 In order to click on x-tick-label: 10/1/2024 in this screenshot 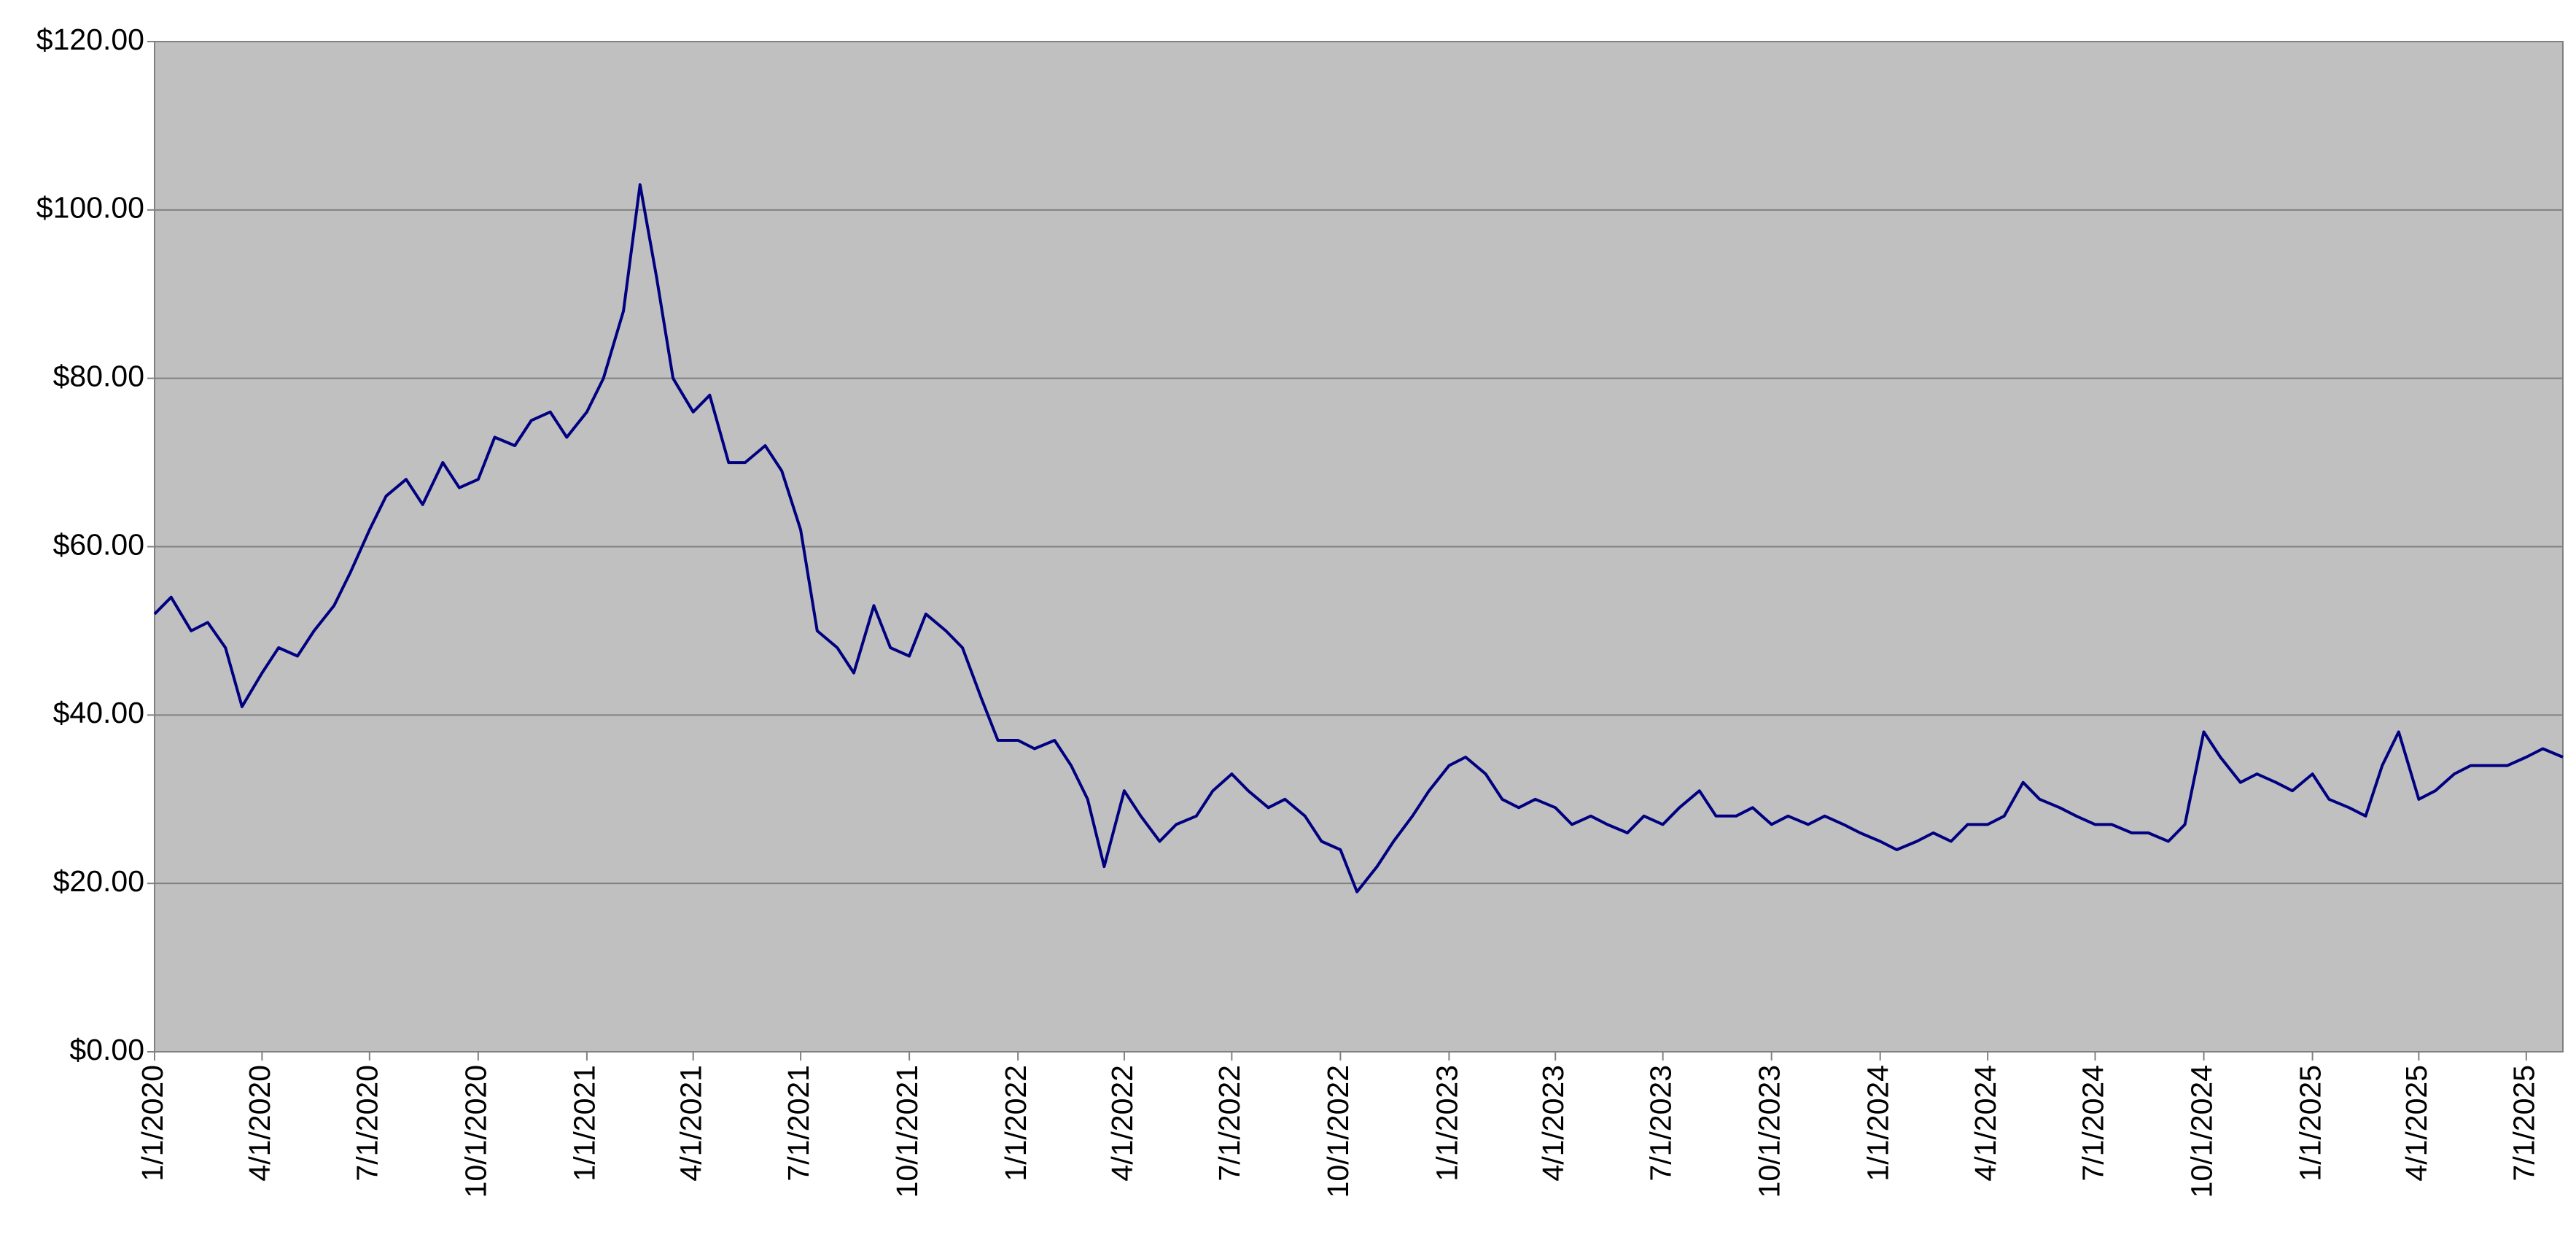, I will do `click(2201, 1131)`.